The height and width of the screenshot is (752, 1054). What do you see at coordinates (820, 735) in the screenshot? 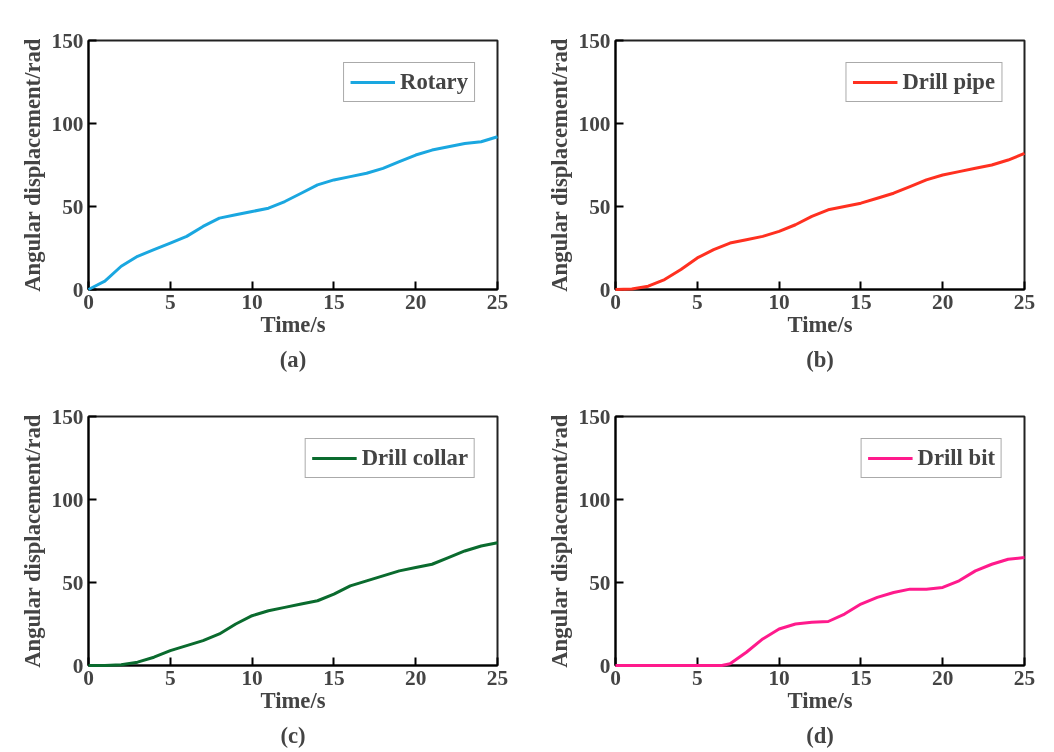
I see `text: (d)` at bounding box center [820, 735].